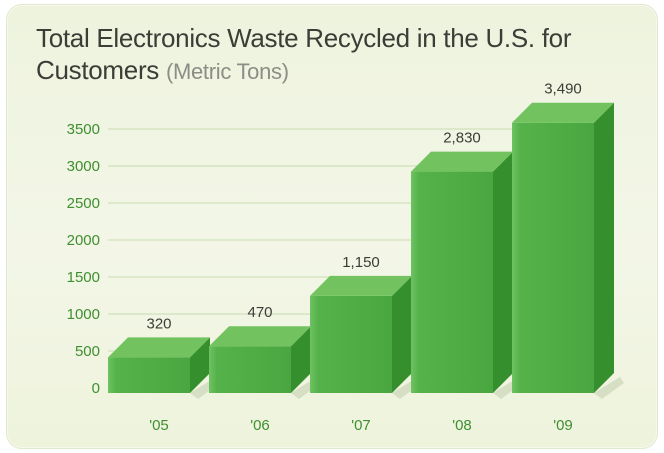  I want to click on y-tick-label: 500, so click(87, 351).